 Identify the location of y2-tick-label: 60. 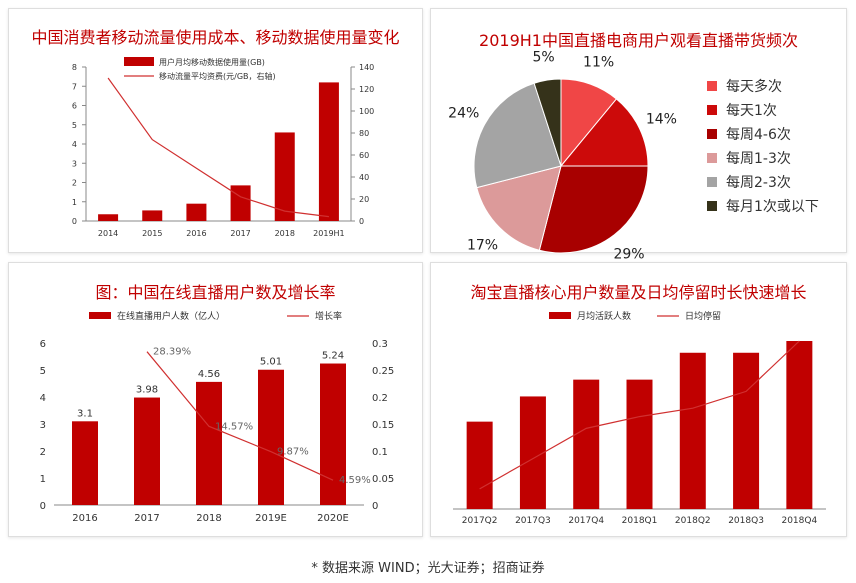
(364, 155).